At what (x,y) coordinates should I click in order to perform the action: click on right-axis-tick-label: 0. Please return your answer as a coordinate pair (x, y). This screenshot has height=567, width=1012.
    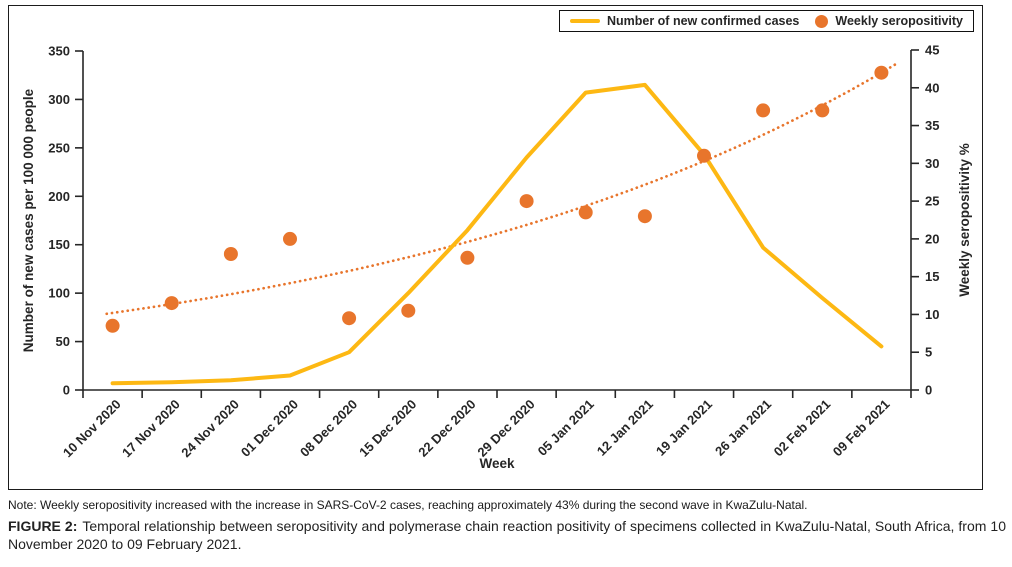
    Looking at the image, I should click on (928, 390).